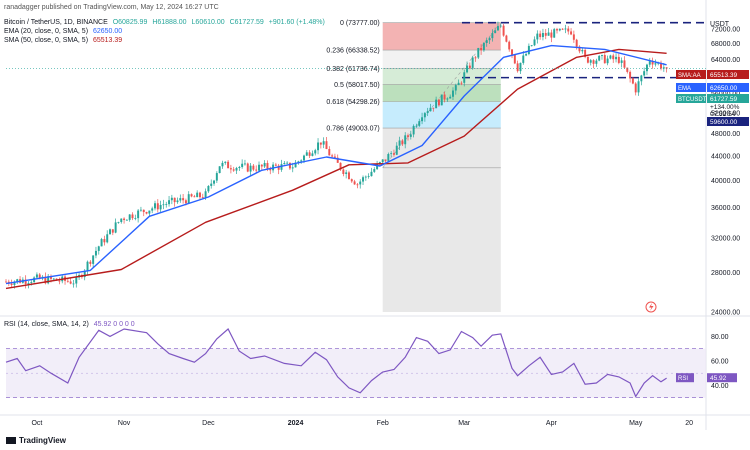  What do you see at coordinates (46, 324) in the screenshot?
I see `rsi-legend-label: RSI (14, close, SMA, 14, 2)` at bounding box center [46, 324].